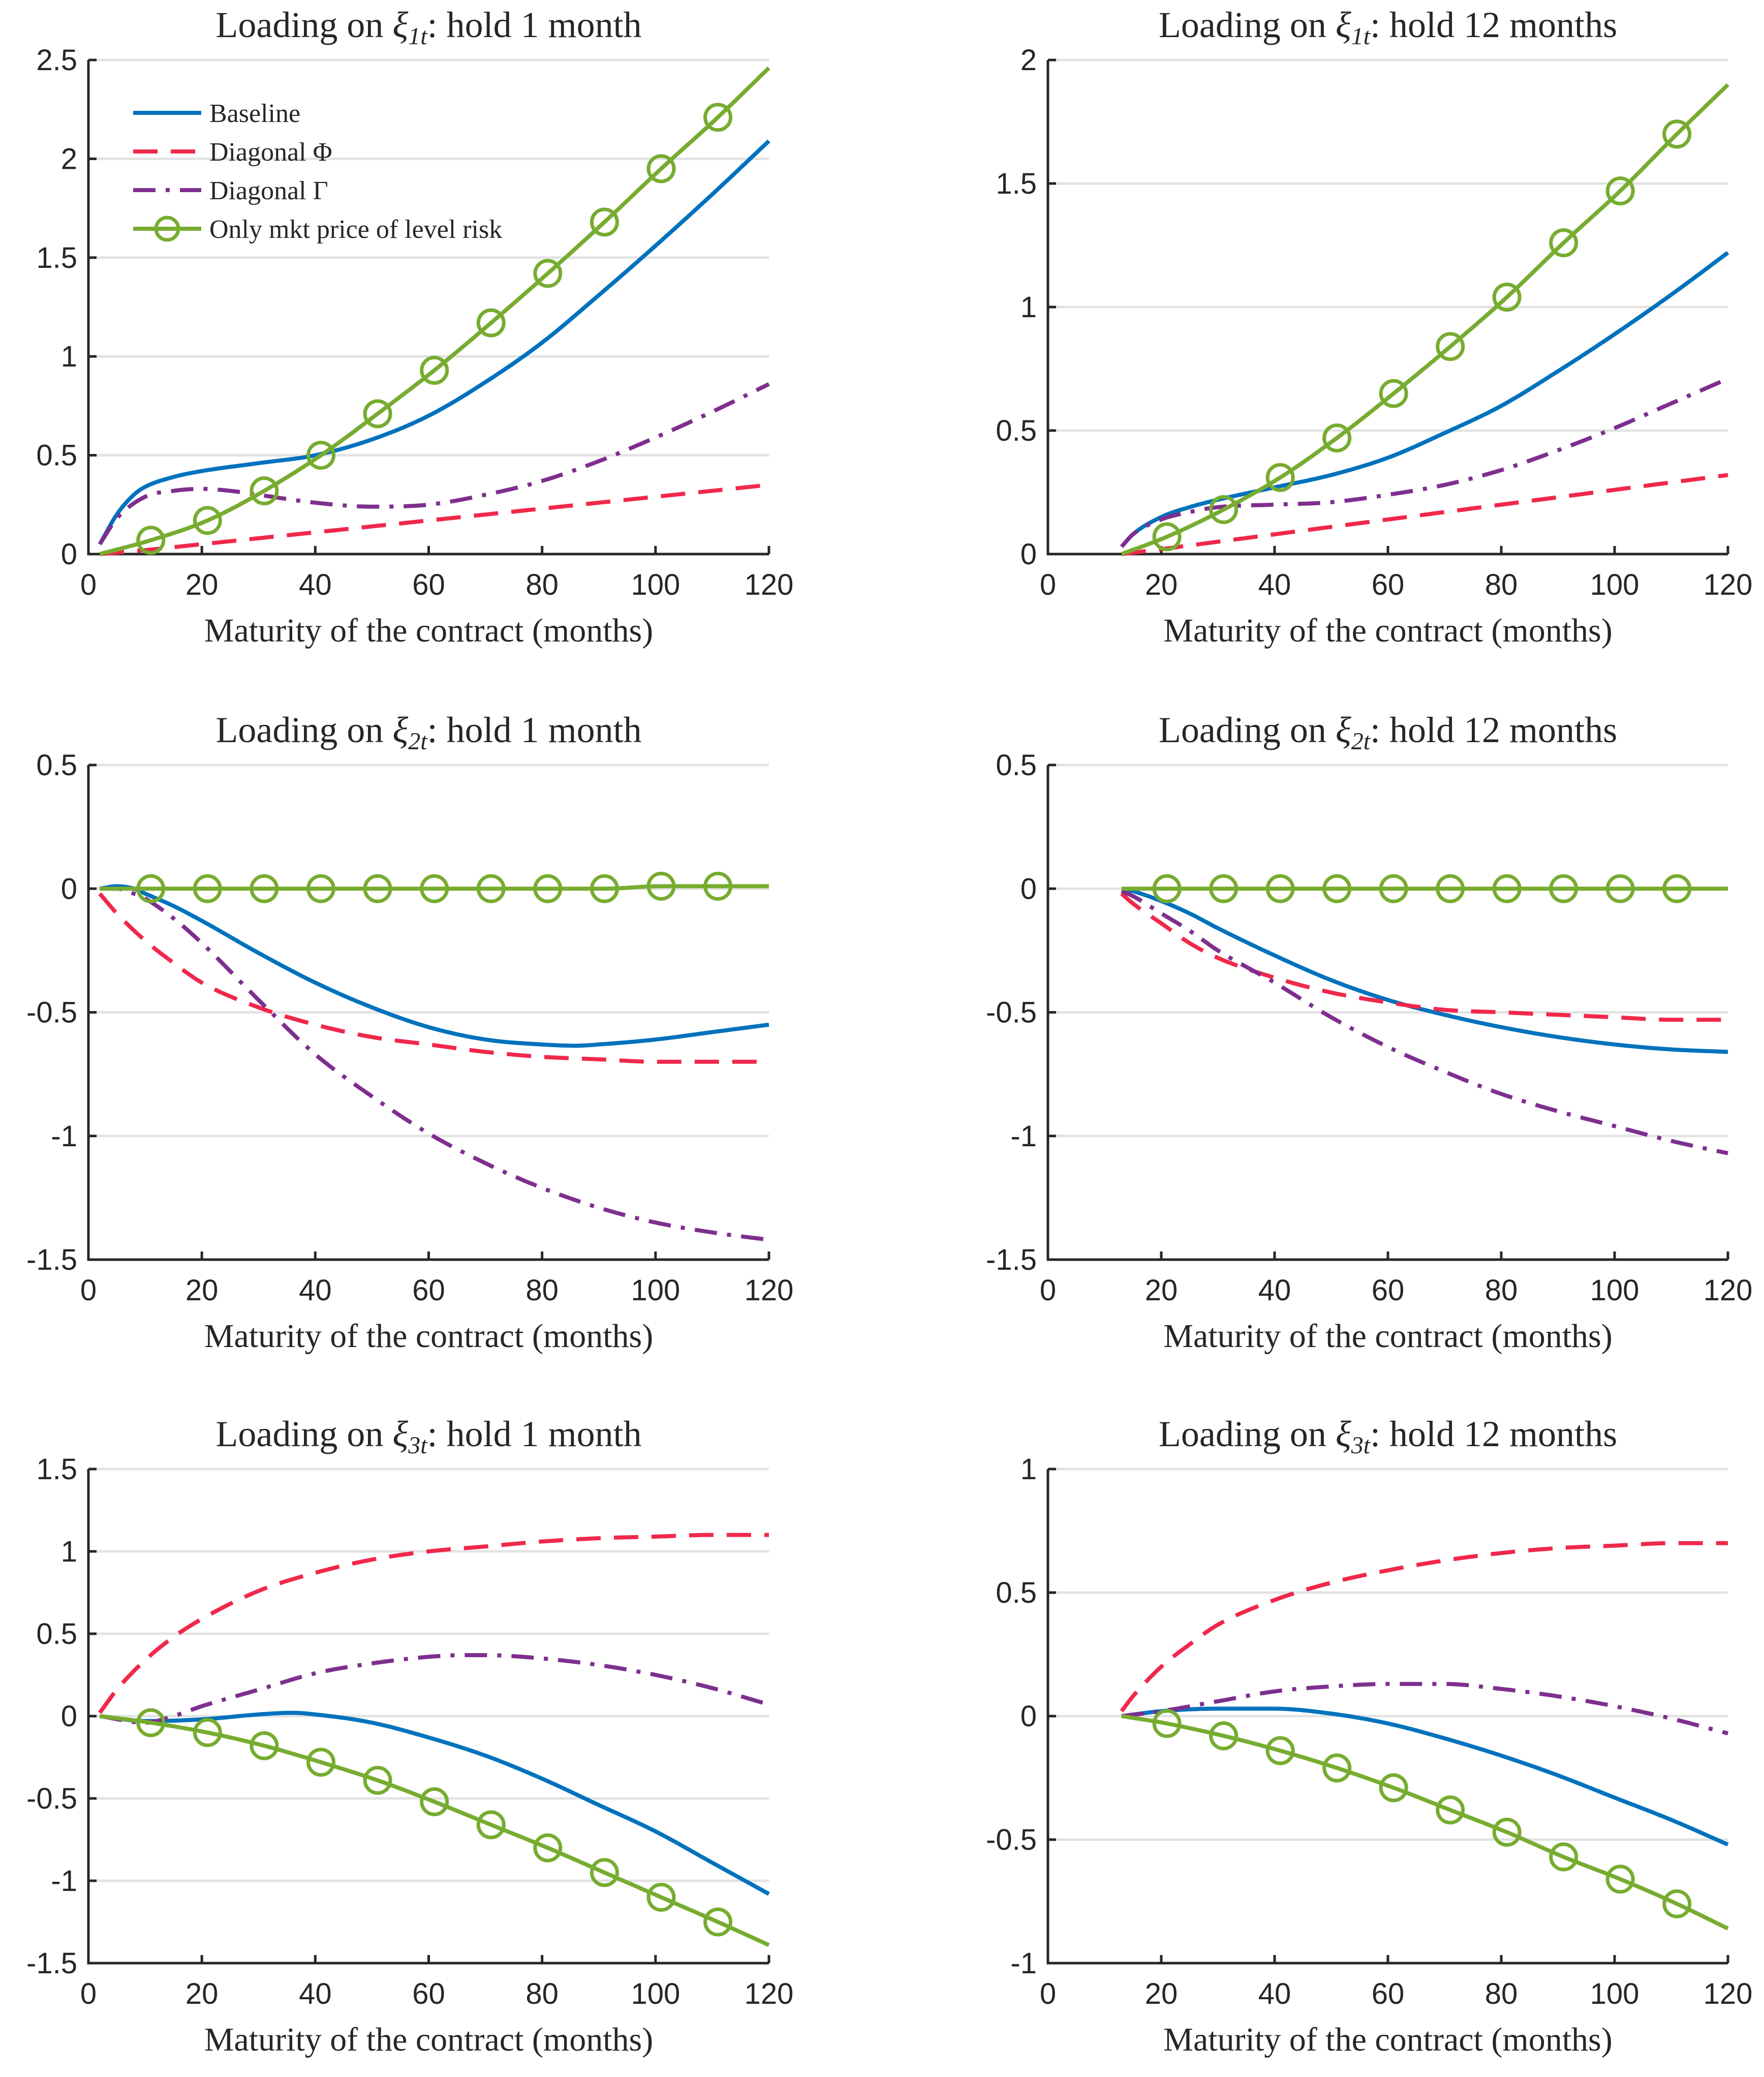  What do you see at coordinates (356, 229) in the screenshot?
I see `legend-label-mkt: Only mkt price of level risk` at bounding box center [356, 229].